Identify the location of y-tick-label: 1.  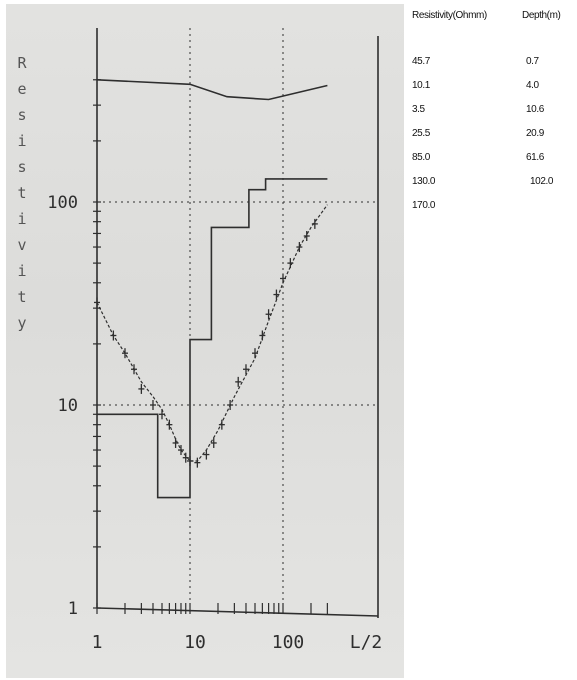
(73, 609).